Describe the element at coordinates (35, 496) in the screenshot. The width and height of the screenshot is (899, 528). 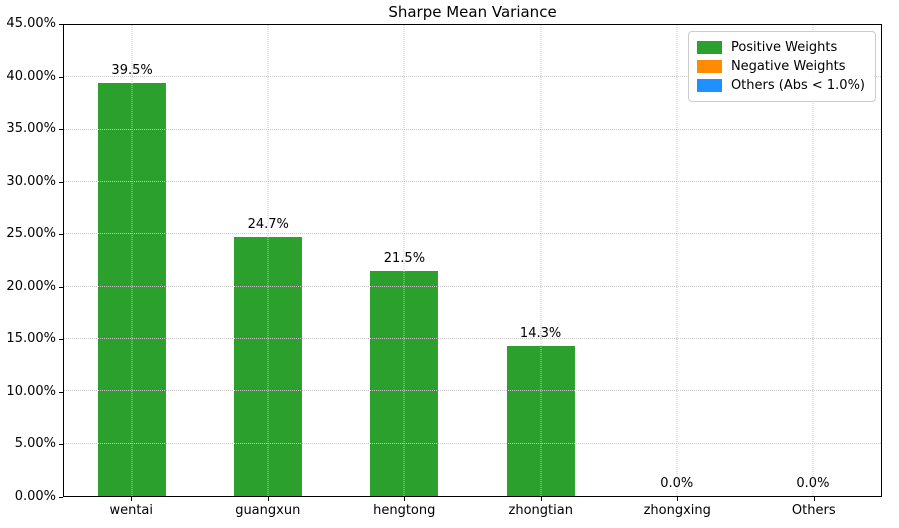
I see `y-tick-label: 0.00%` at that location.